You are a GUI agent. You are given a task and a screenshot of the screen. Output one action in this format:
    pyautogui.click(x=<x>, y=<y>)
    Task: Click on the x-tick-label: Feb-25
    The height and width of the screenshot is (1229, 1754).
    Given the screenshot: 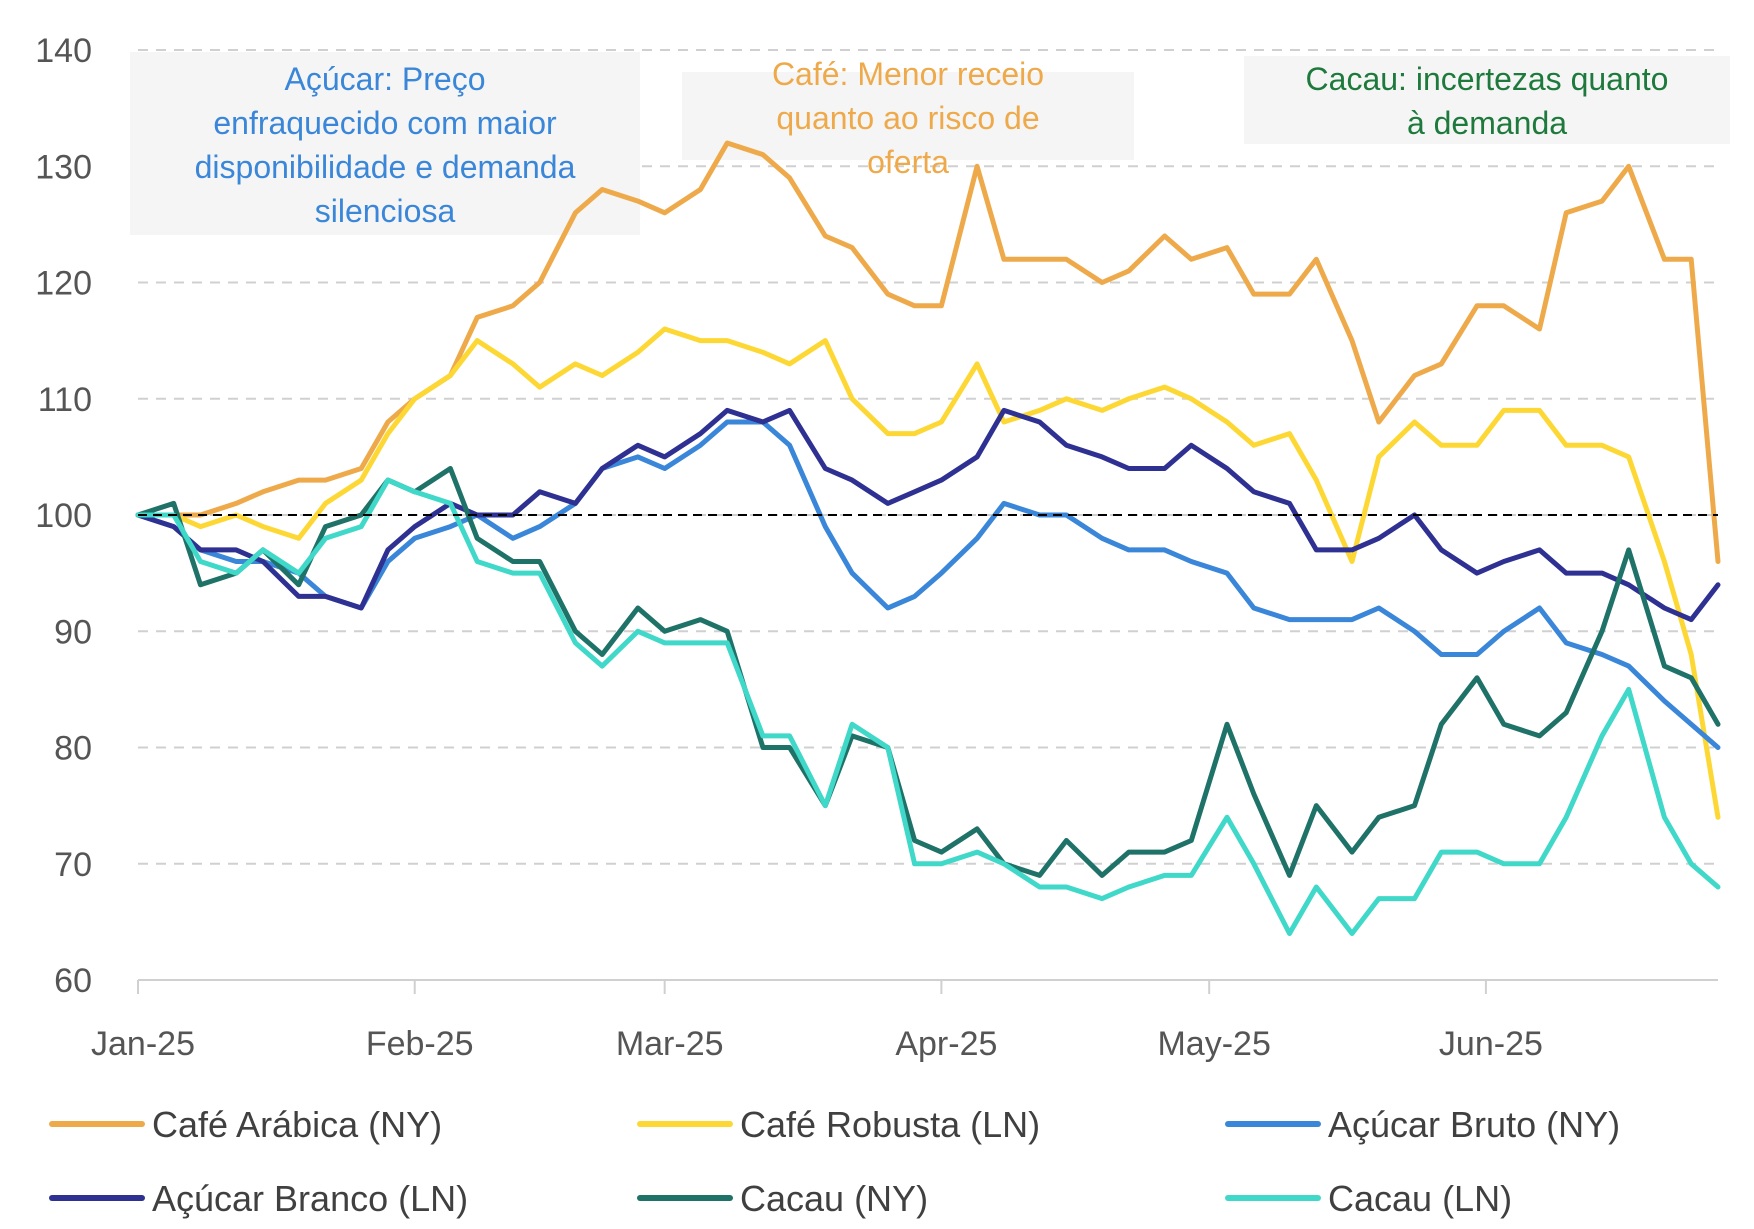 What is the action you would take?
    pyautogui.click(x=420, y=1044)
    